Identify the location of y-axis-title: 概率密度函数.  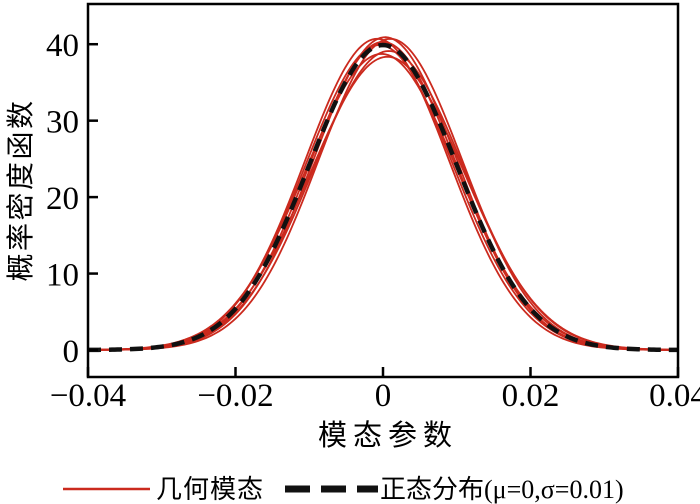
(21, 189).